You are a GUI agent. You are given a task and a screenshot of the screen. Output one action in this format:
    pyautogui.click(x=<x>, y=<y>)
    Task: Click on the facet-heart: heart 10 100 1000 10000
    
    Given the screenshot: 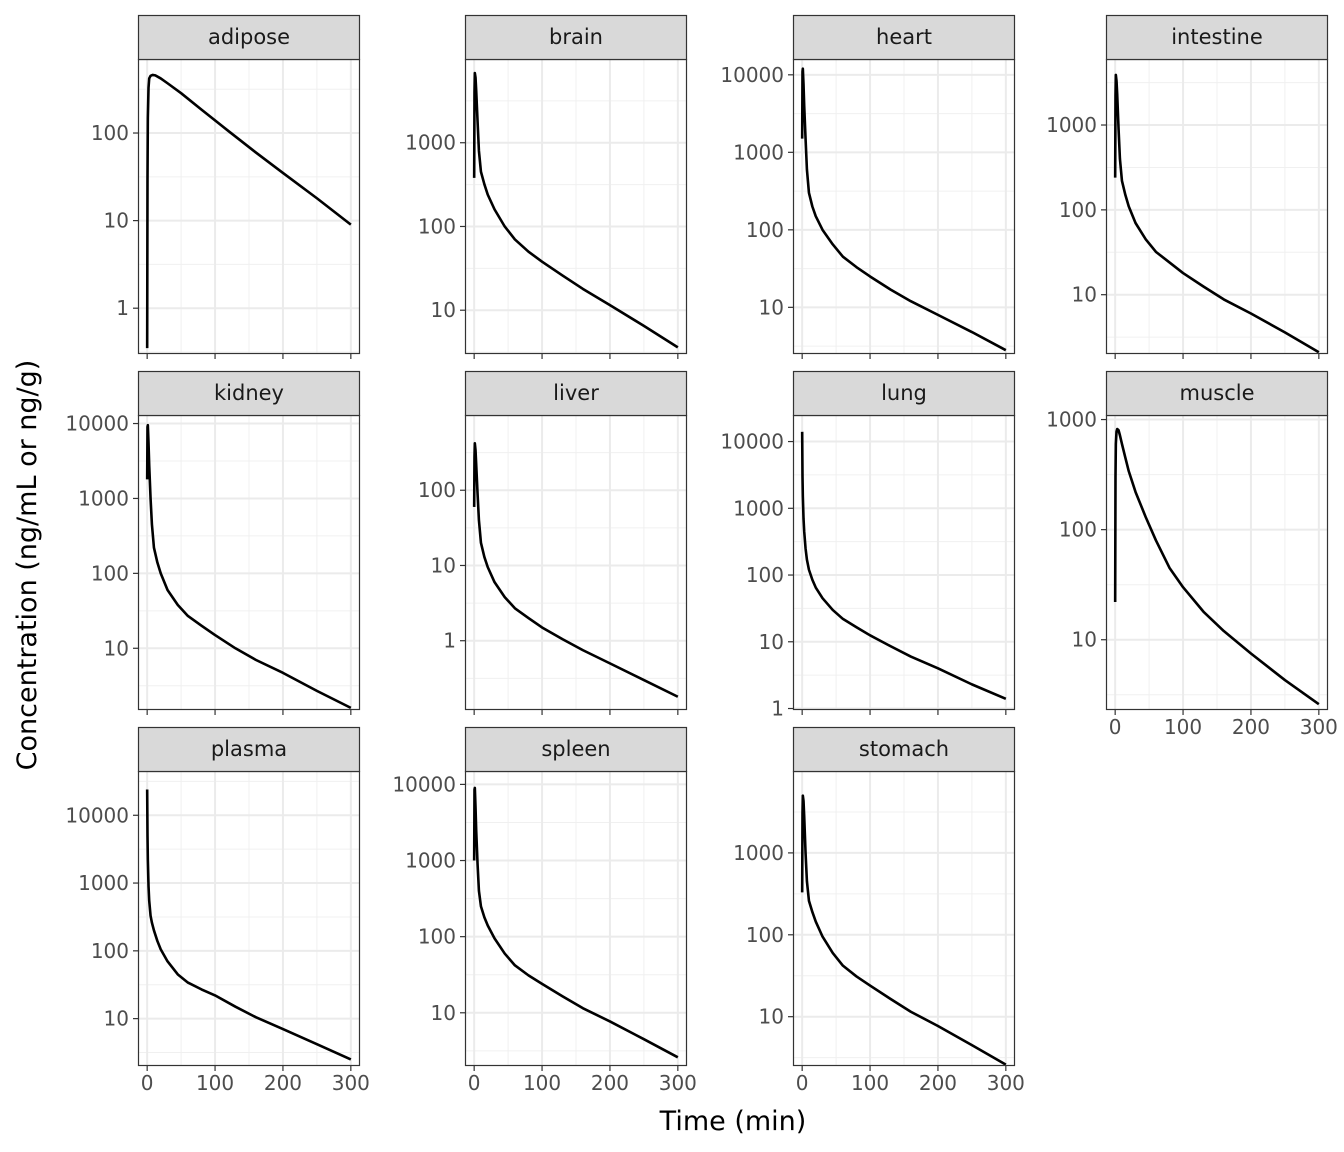 What is the action you would take?
    pyautogui.click(x=868, y=186)
    